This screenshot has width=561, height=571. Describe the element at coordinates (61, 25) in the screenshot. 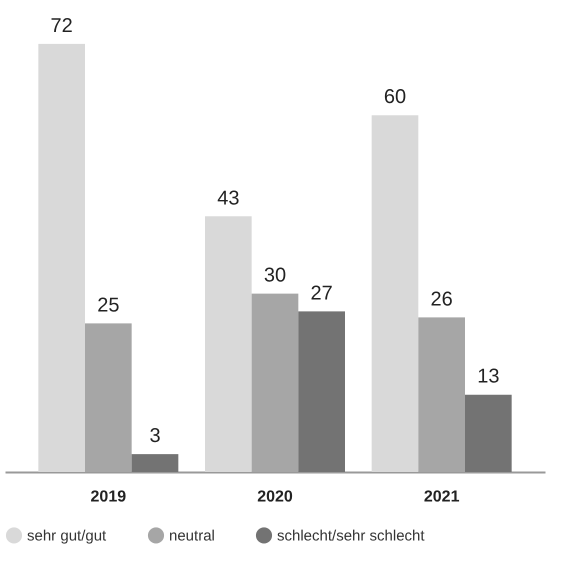

I see `data-label: 72` at that location.